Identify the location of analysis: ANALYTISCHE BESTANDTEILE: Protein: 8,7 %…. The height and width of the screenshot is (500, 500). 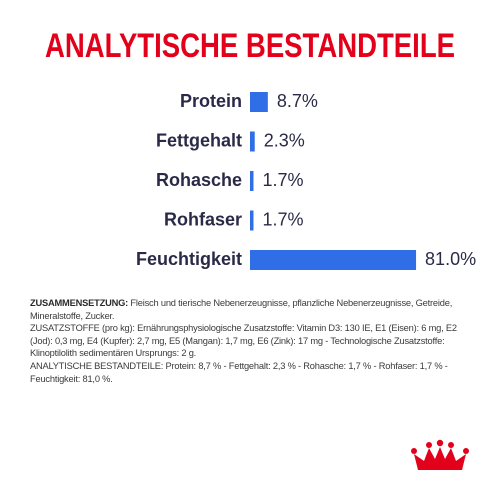
(239, 372).